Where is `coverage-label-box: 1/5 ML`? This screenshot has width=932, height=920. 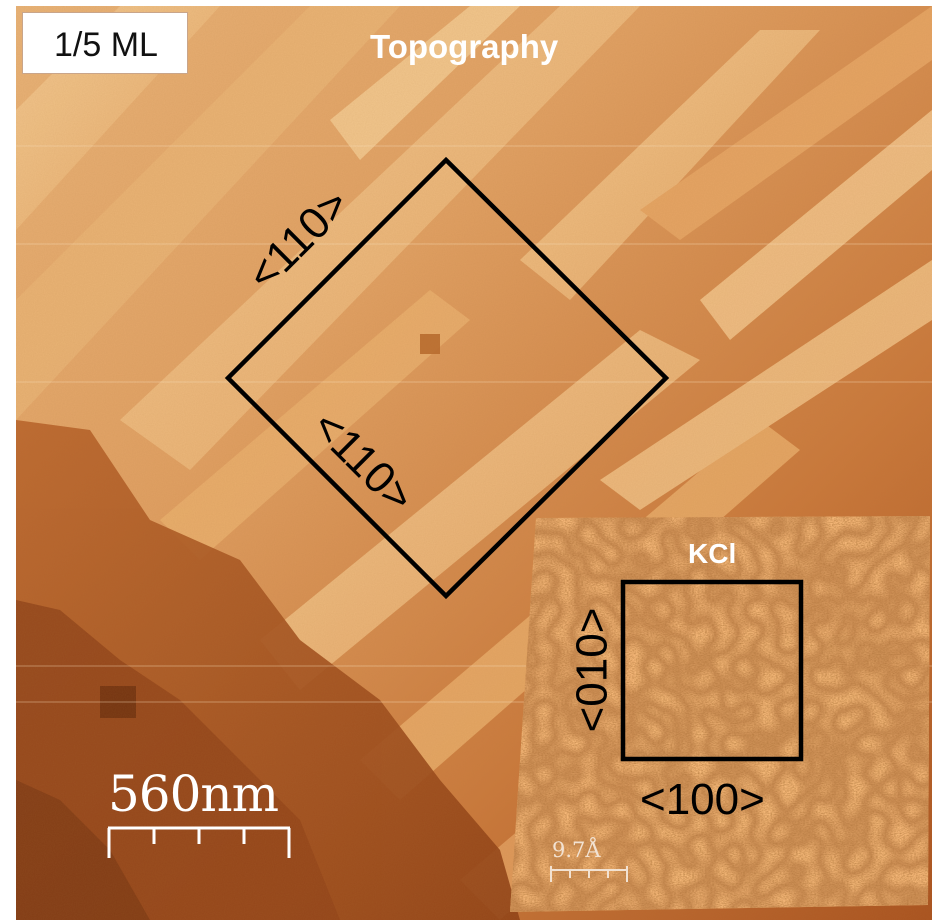
coverage-label-box: 1/5 ML is located at coordinates (105, 43).